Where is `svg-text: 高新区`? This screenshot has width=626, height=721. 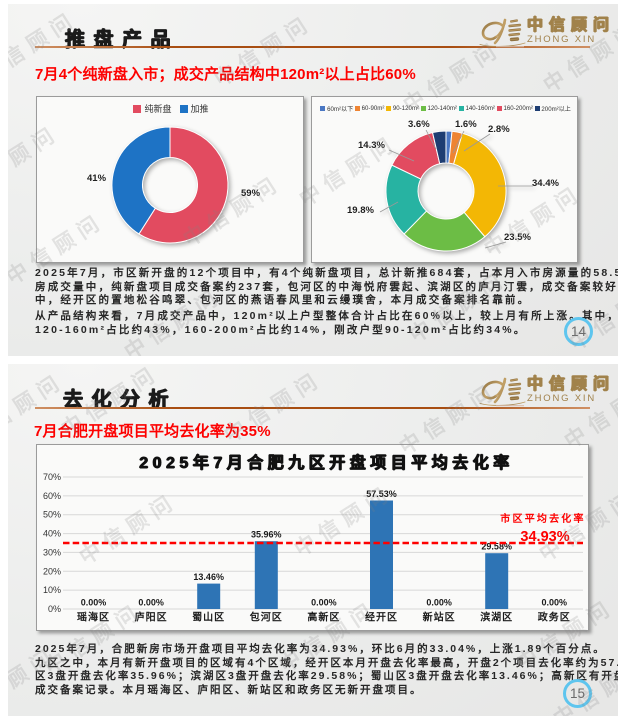
svg-text: 高新区 is located at coordinates (323, 617).